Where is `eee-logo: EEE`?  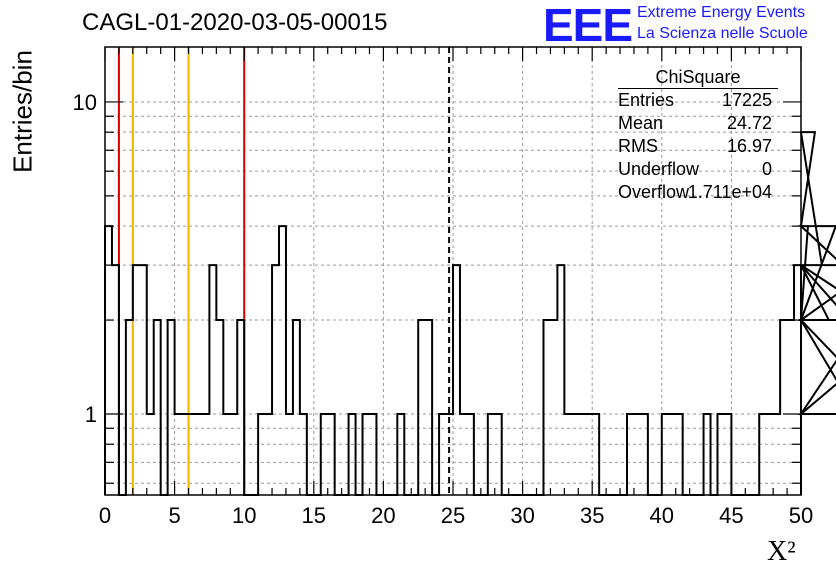
eee-logo: EEE is located at coordinates (588, 25).